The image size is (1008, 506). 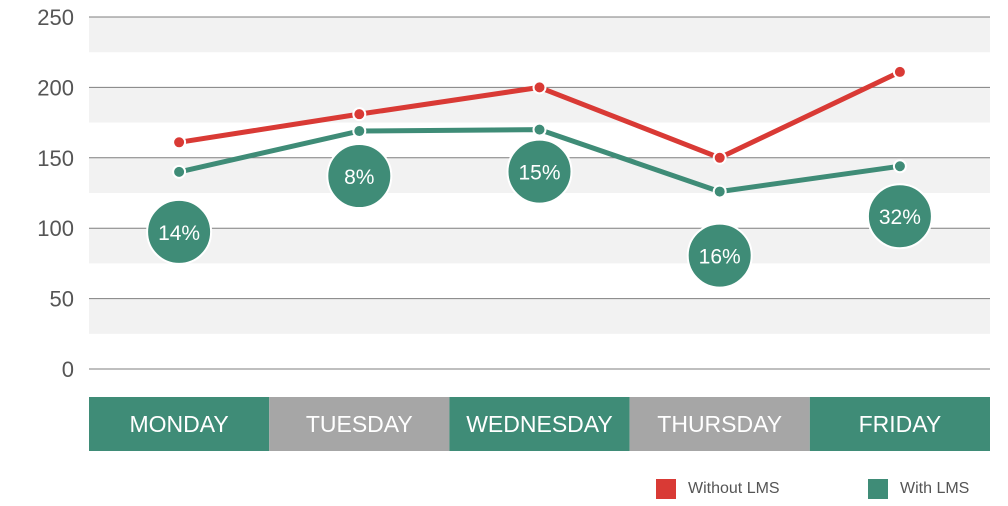 I want to click on percent-label: 15%, so click(x=539, y=173).